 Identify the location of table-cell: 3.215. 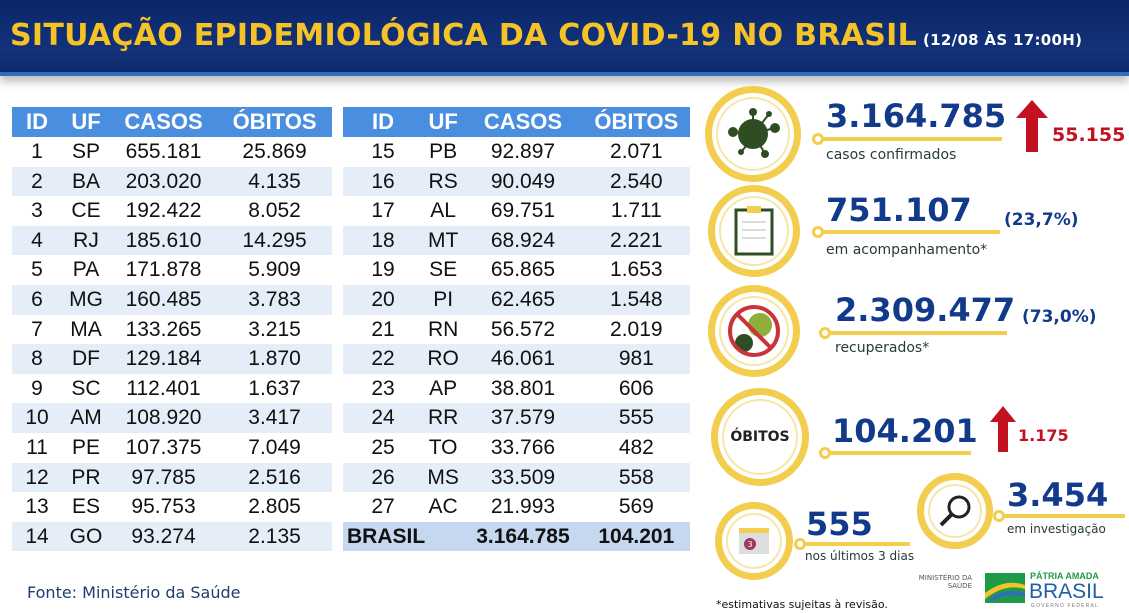
(274, 329).